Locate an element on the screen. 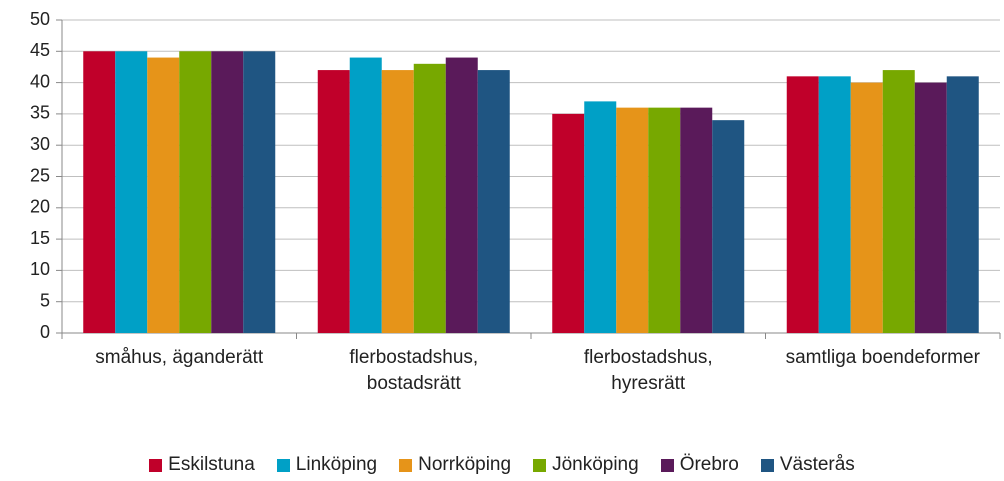 This screenshot has width=1004, height=481. legend-label: Linköping is located at coordinates (336, 464).